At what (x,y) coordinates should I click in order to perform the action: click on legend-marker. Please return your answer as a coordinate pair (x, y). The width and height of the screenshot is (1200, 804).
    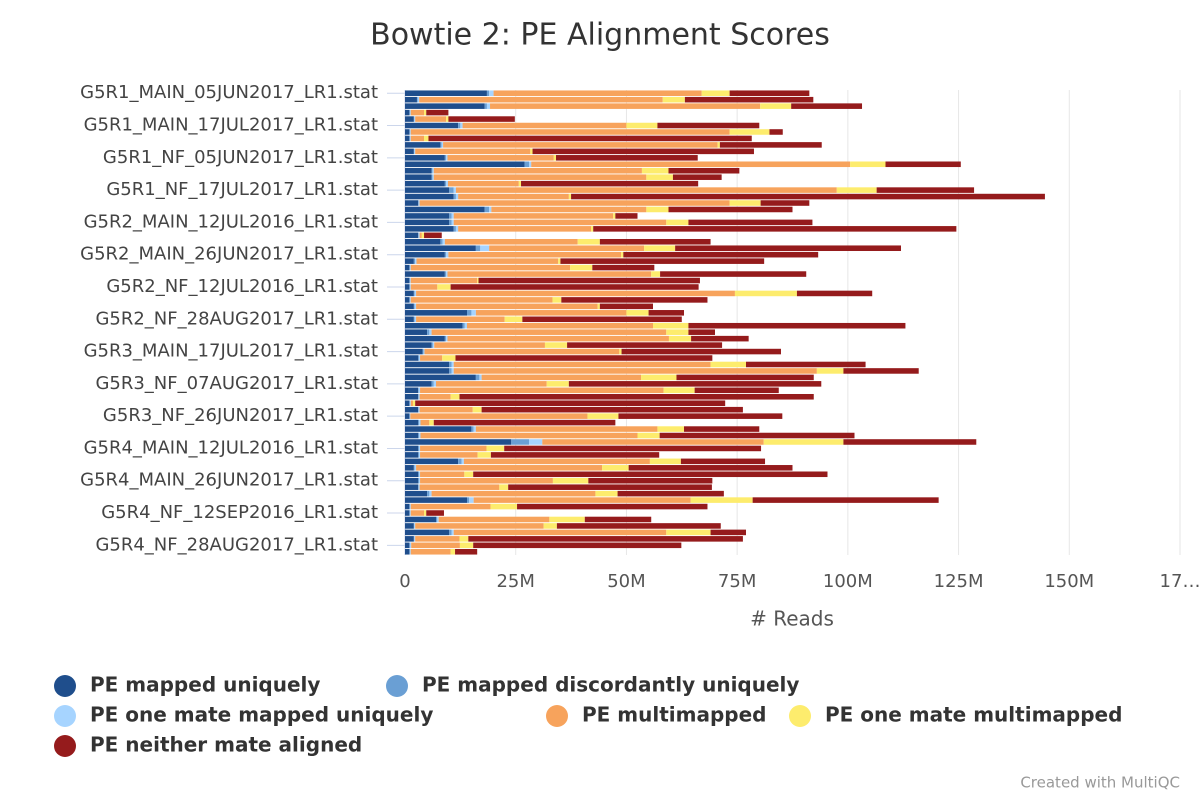
    Looking at the image, I should click on (557, 716).